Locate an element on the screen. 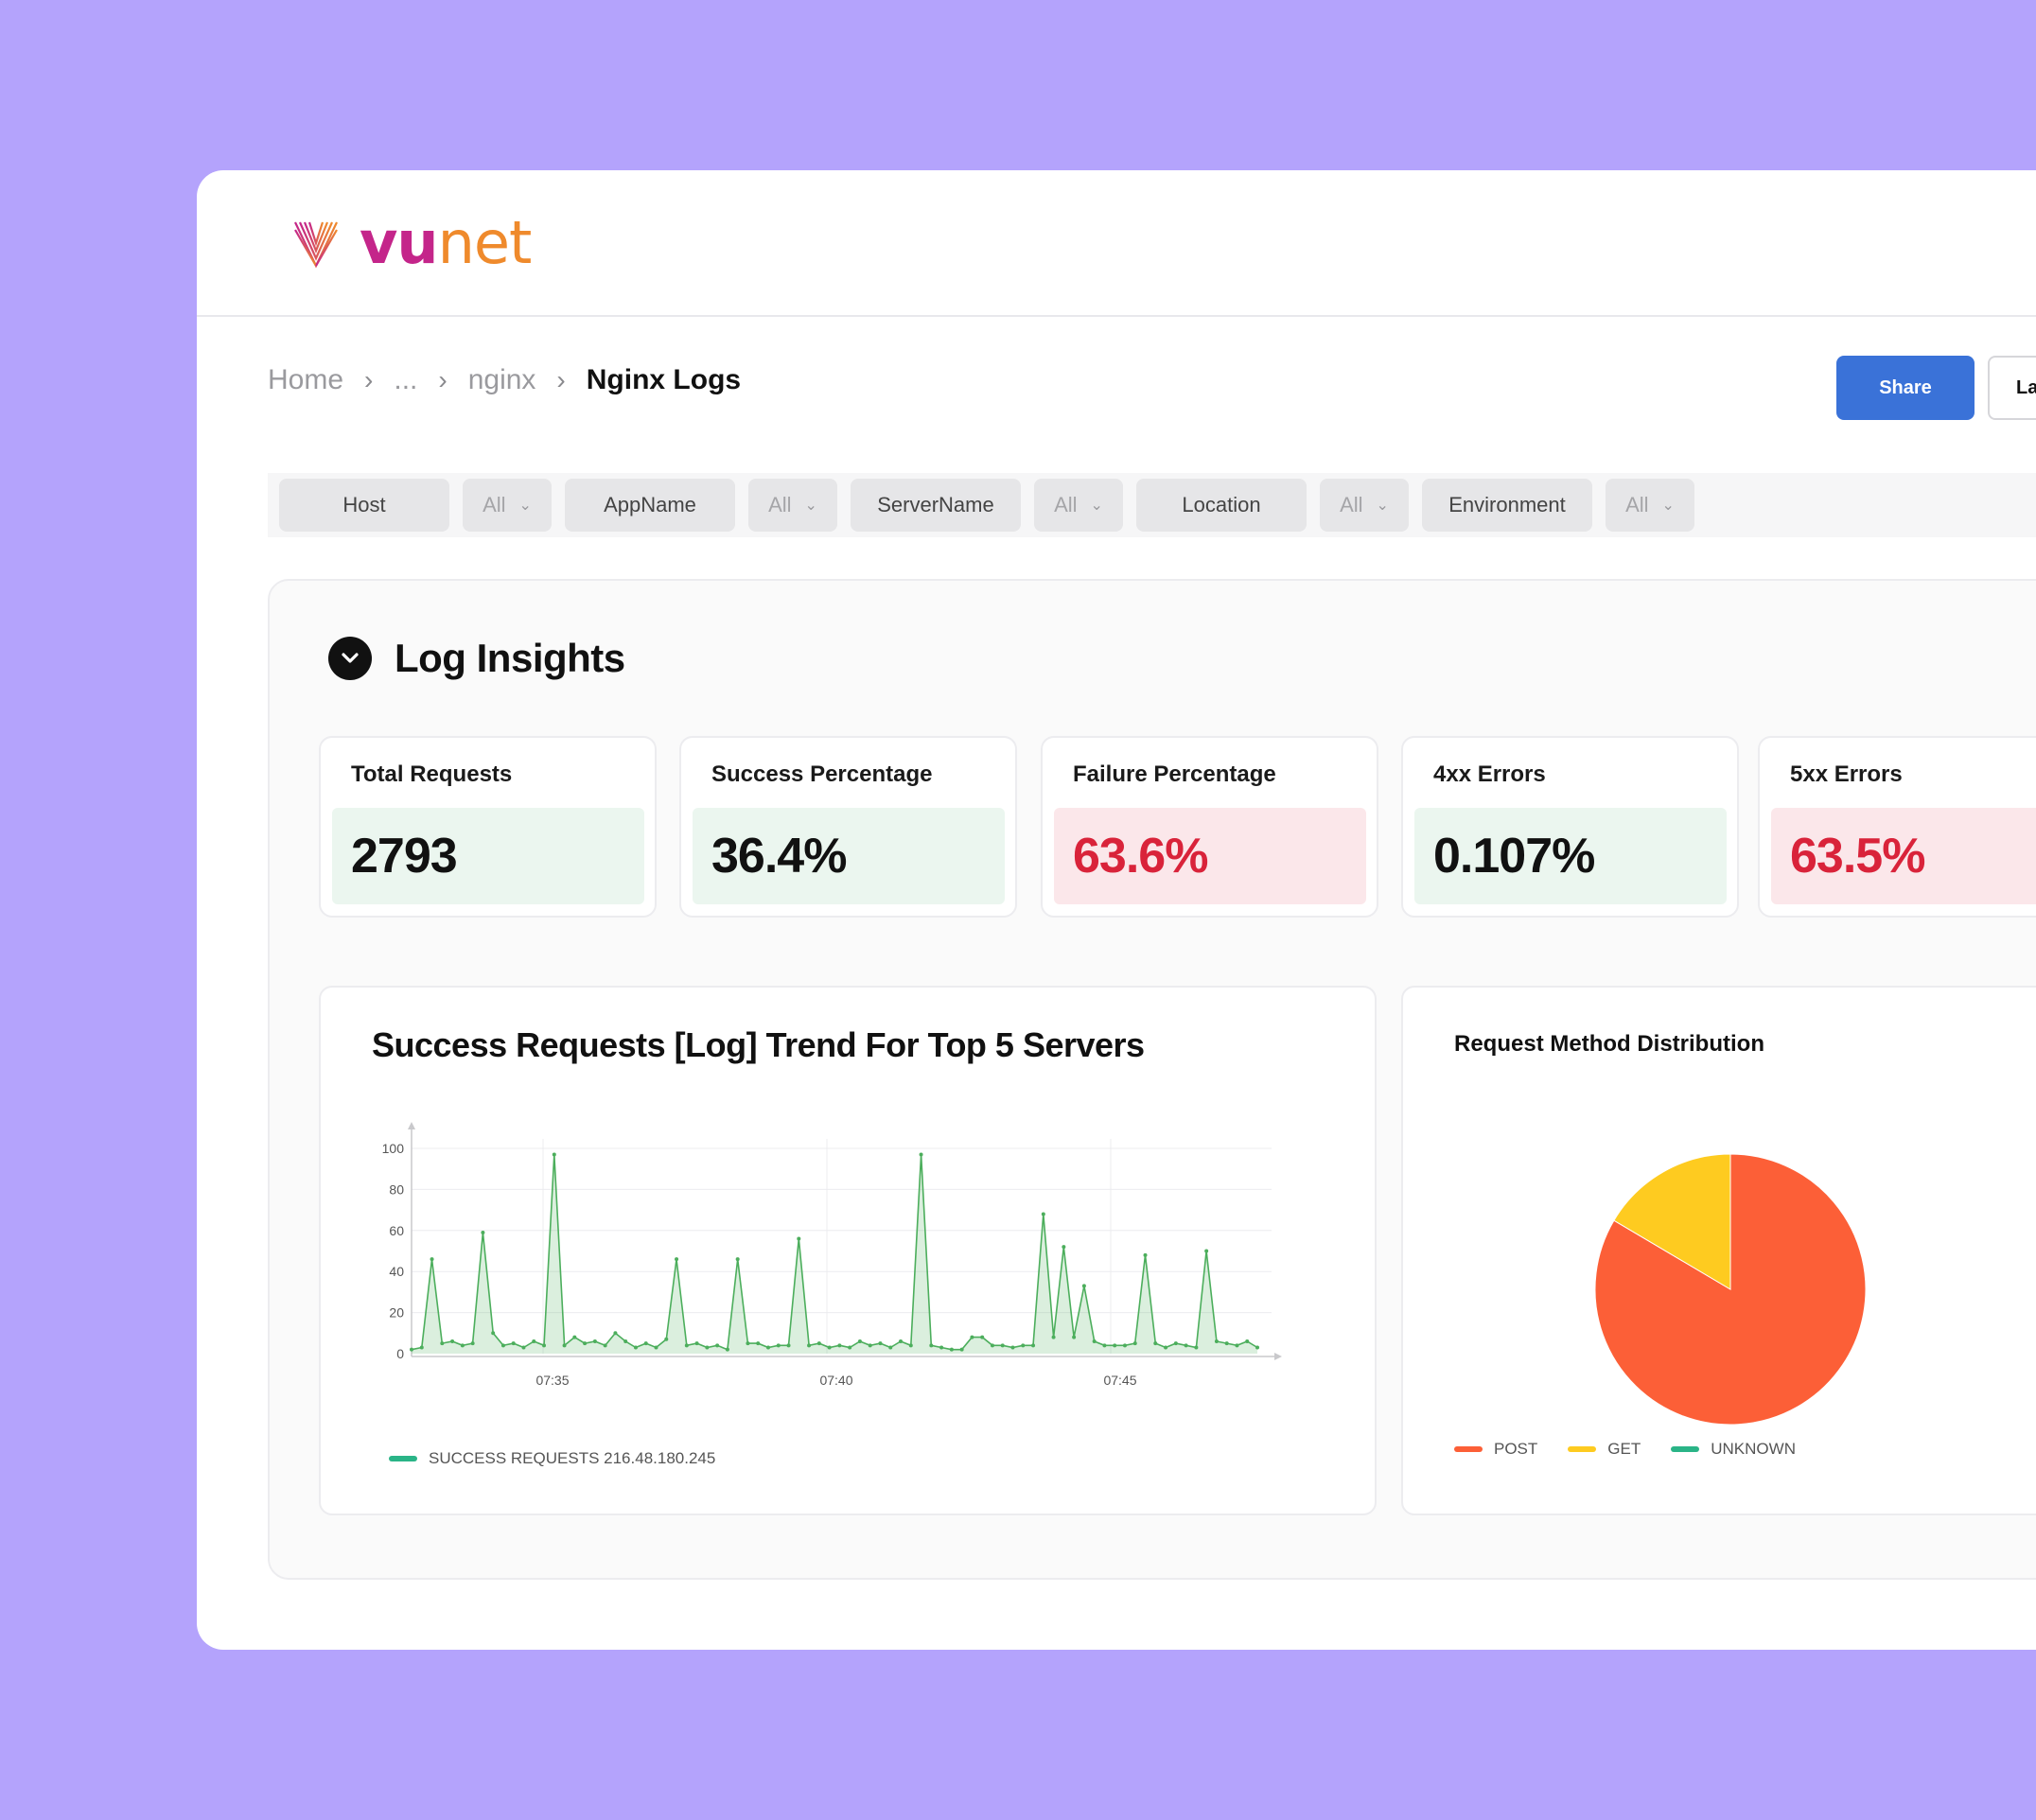  secondary-action-button: La is located at coordinates (2012, 388).